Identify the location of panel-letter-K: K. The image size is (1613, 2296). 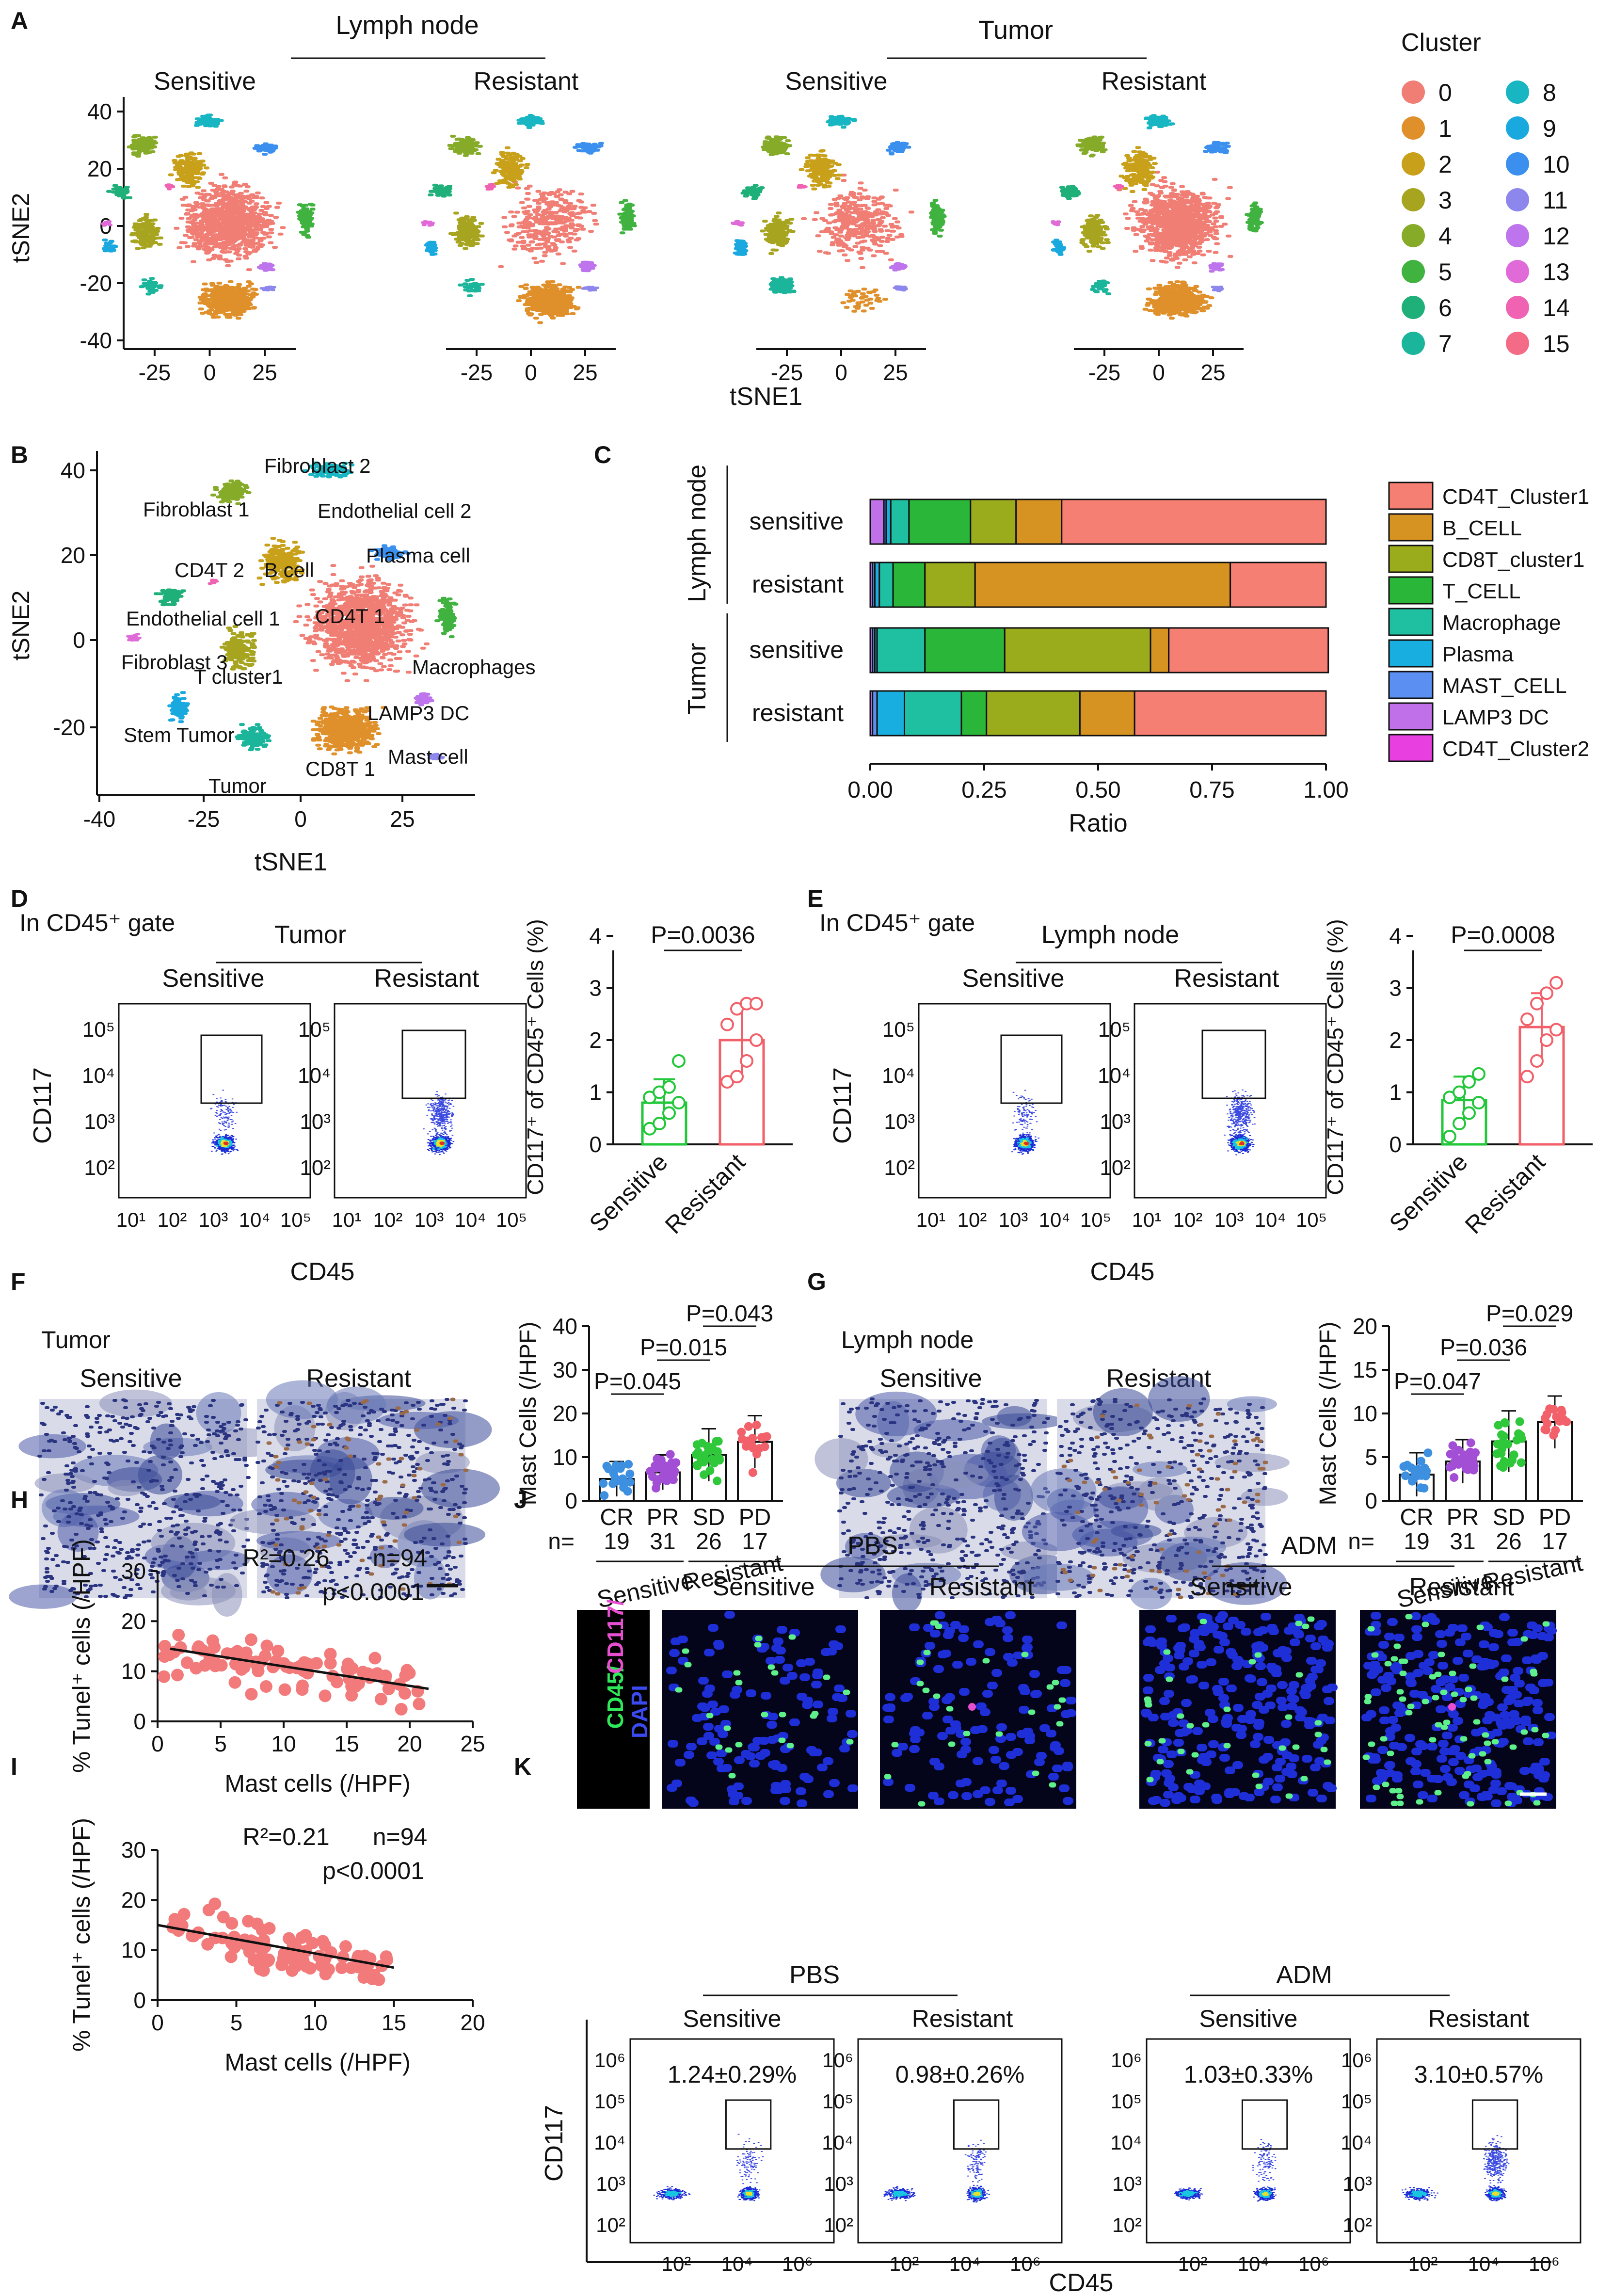
(522, 1767).